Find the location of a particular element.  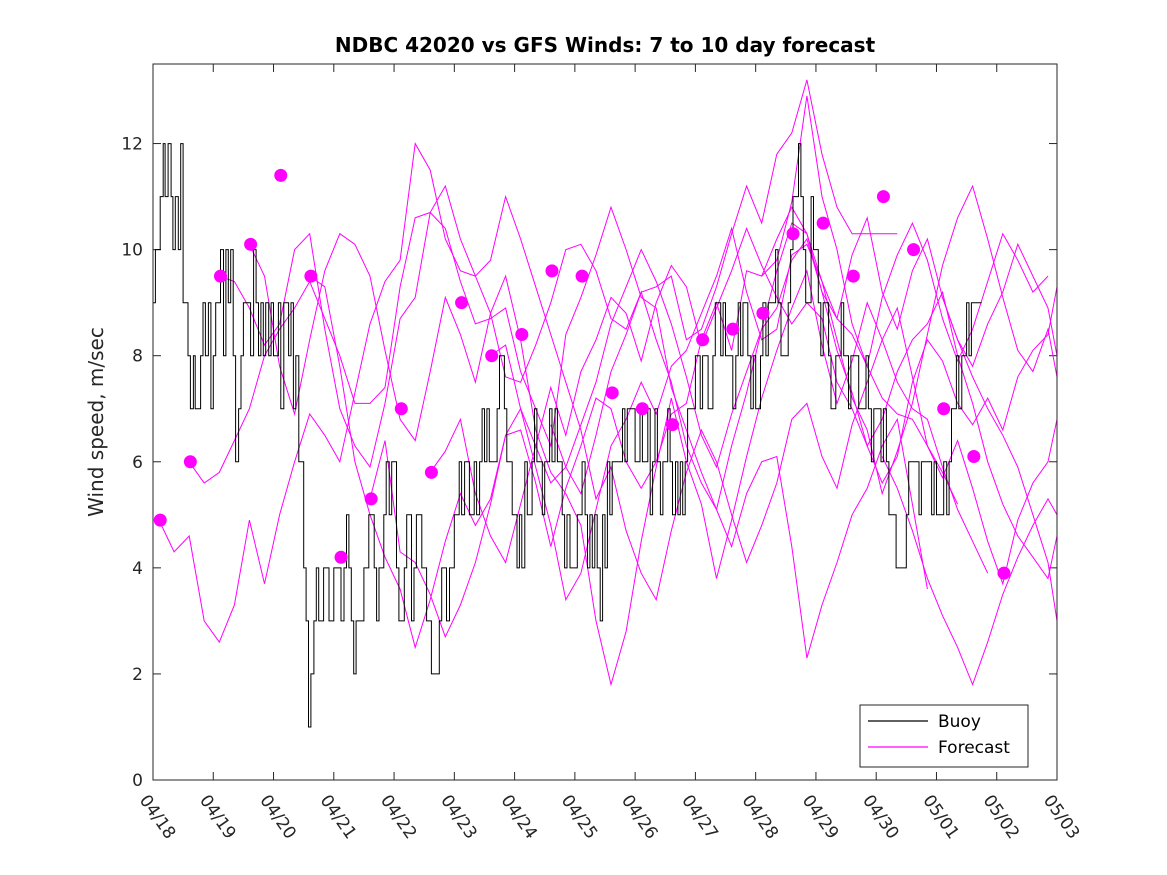

y-tick-label: 8 is located at coordinates (137, 357).